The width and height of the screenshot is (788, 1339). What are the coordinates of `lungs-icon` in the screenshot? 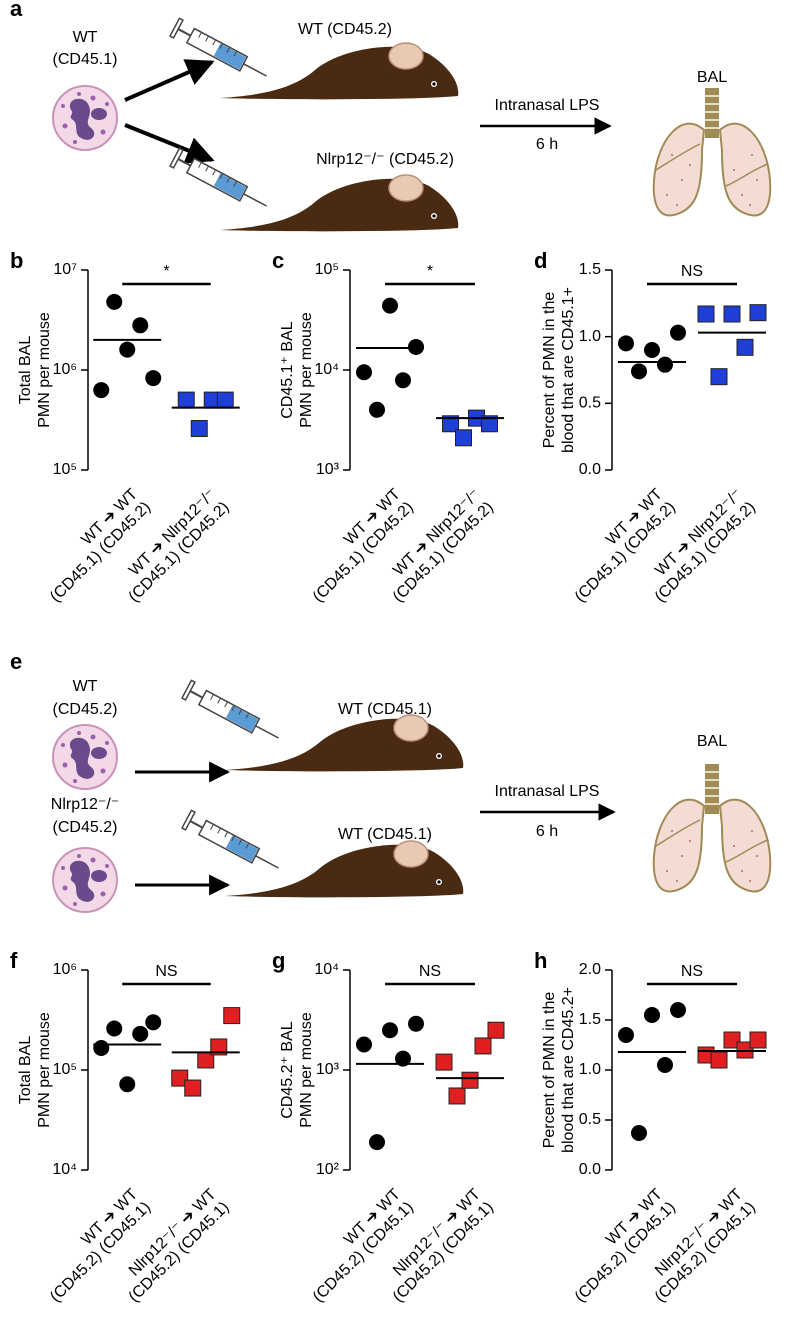 It's located at (712, 828).